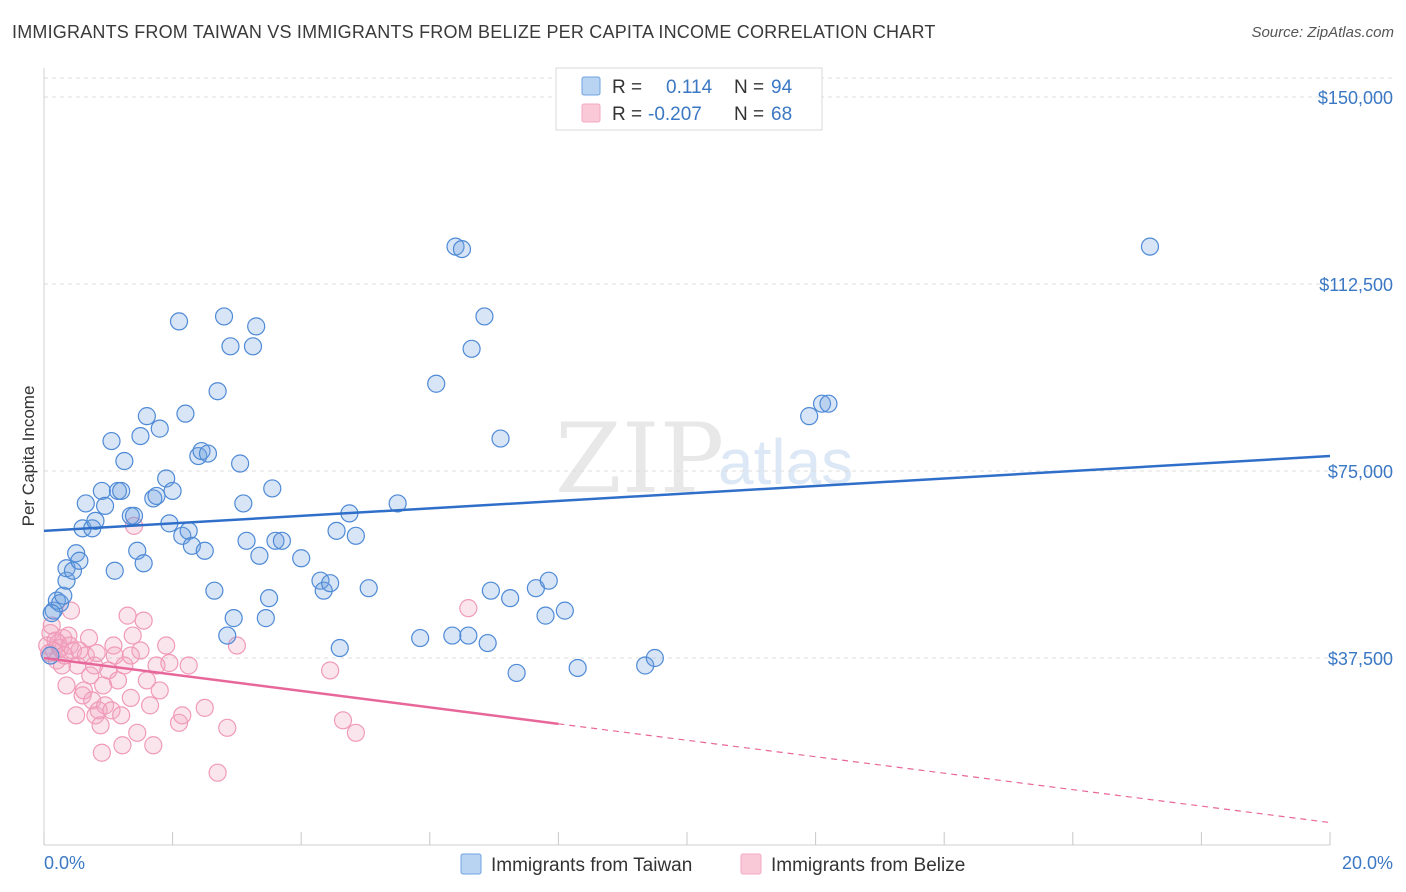  I want to click on taiwan-trend-line, so click(687, 493).